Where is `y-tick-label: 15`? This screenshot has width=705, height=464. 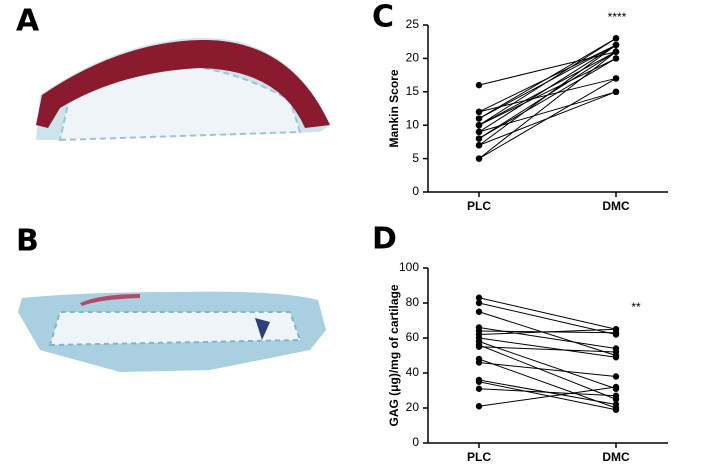 y-tick-label: 15 is located at coordinates (413, 91).